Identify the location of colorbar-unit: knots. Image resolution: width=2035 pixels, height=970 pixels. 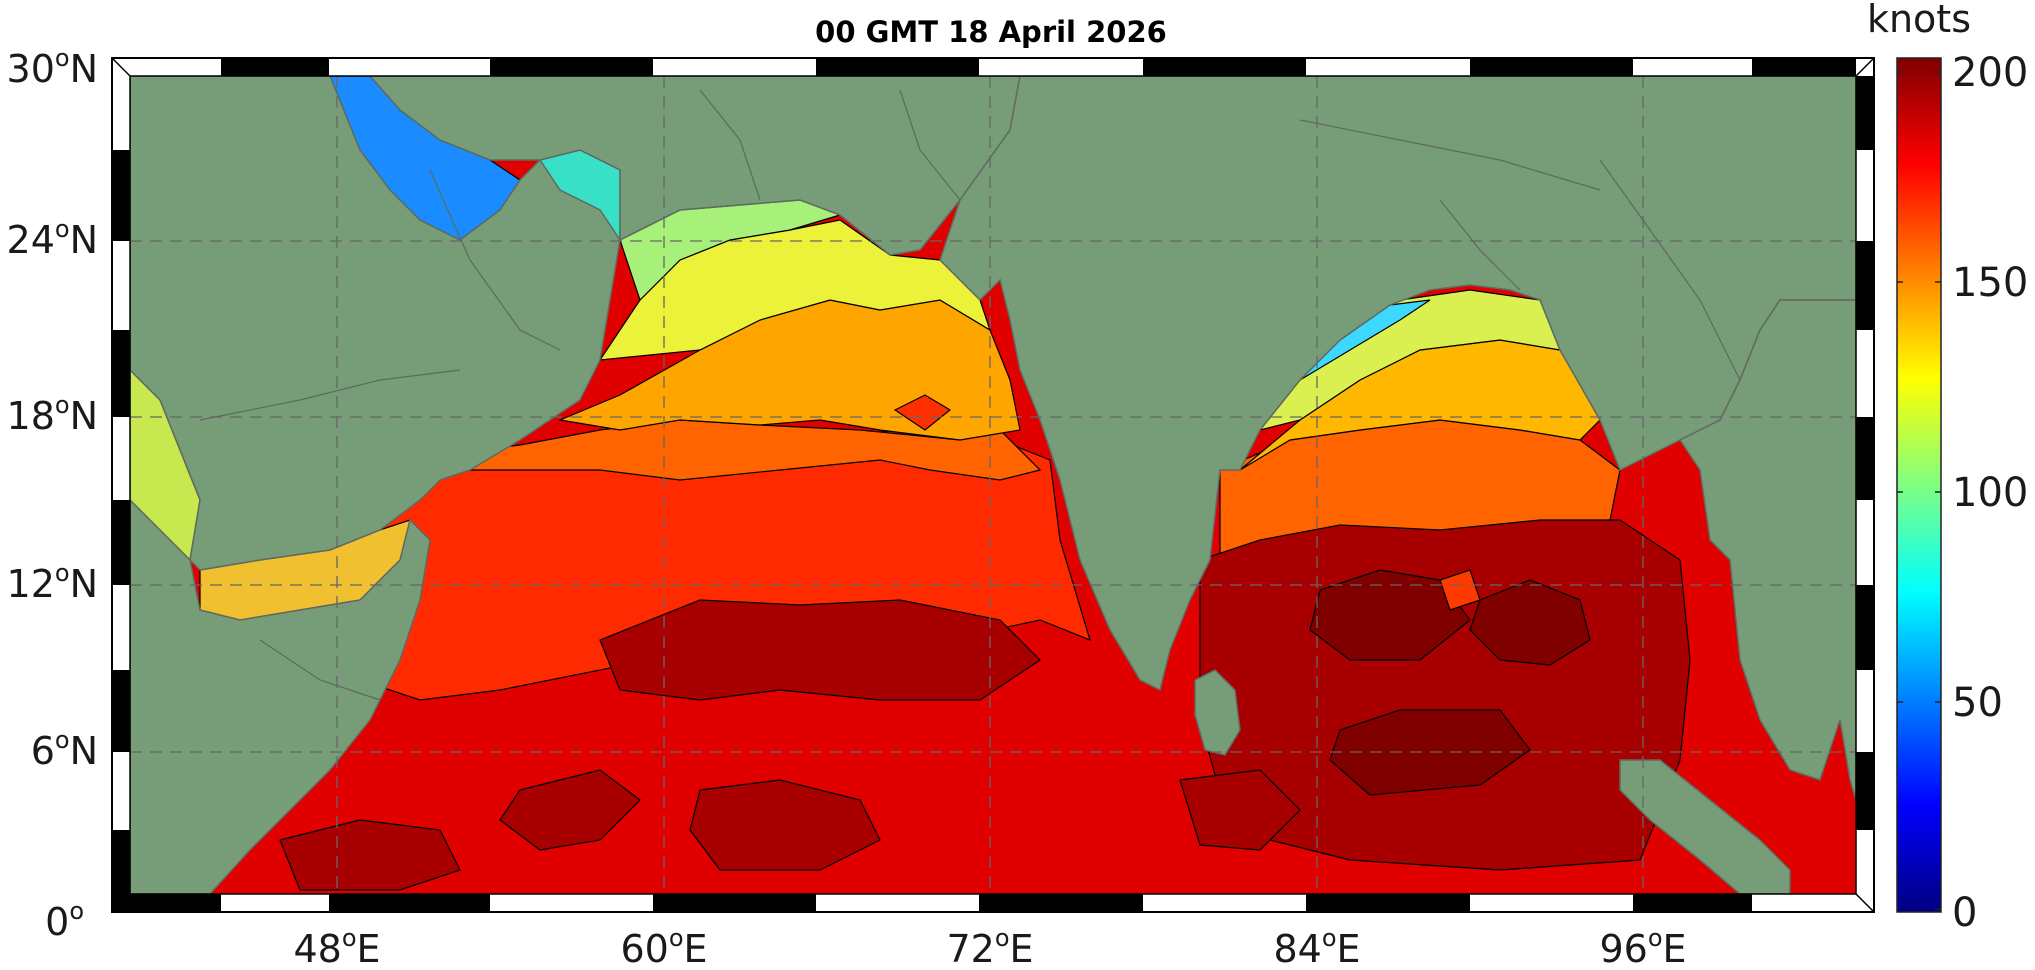
(1919, 20).